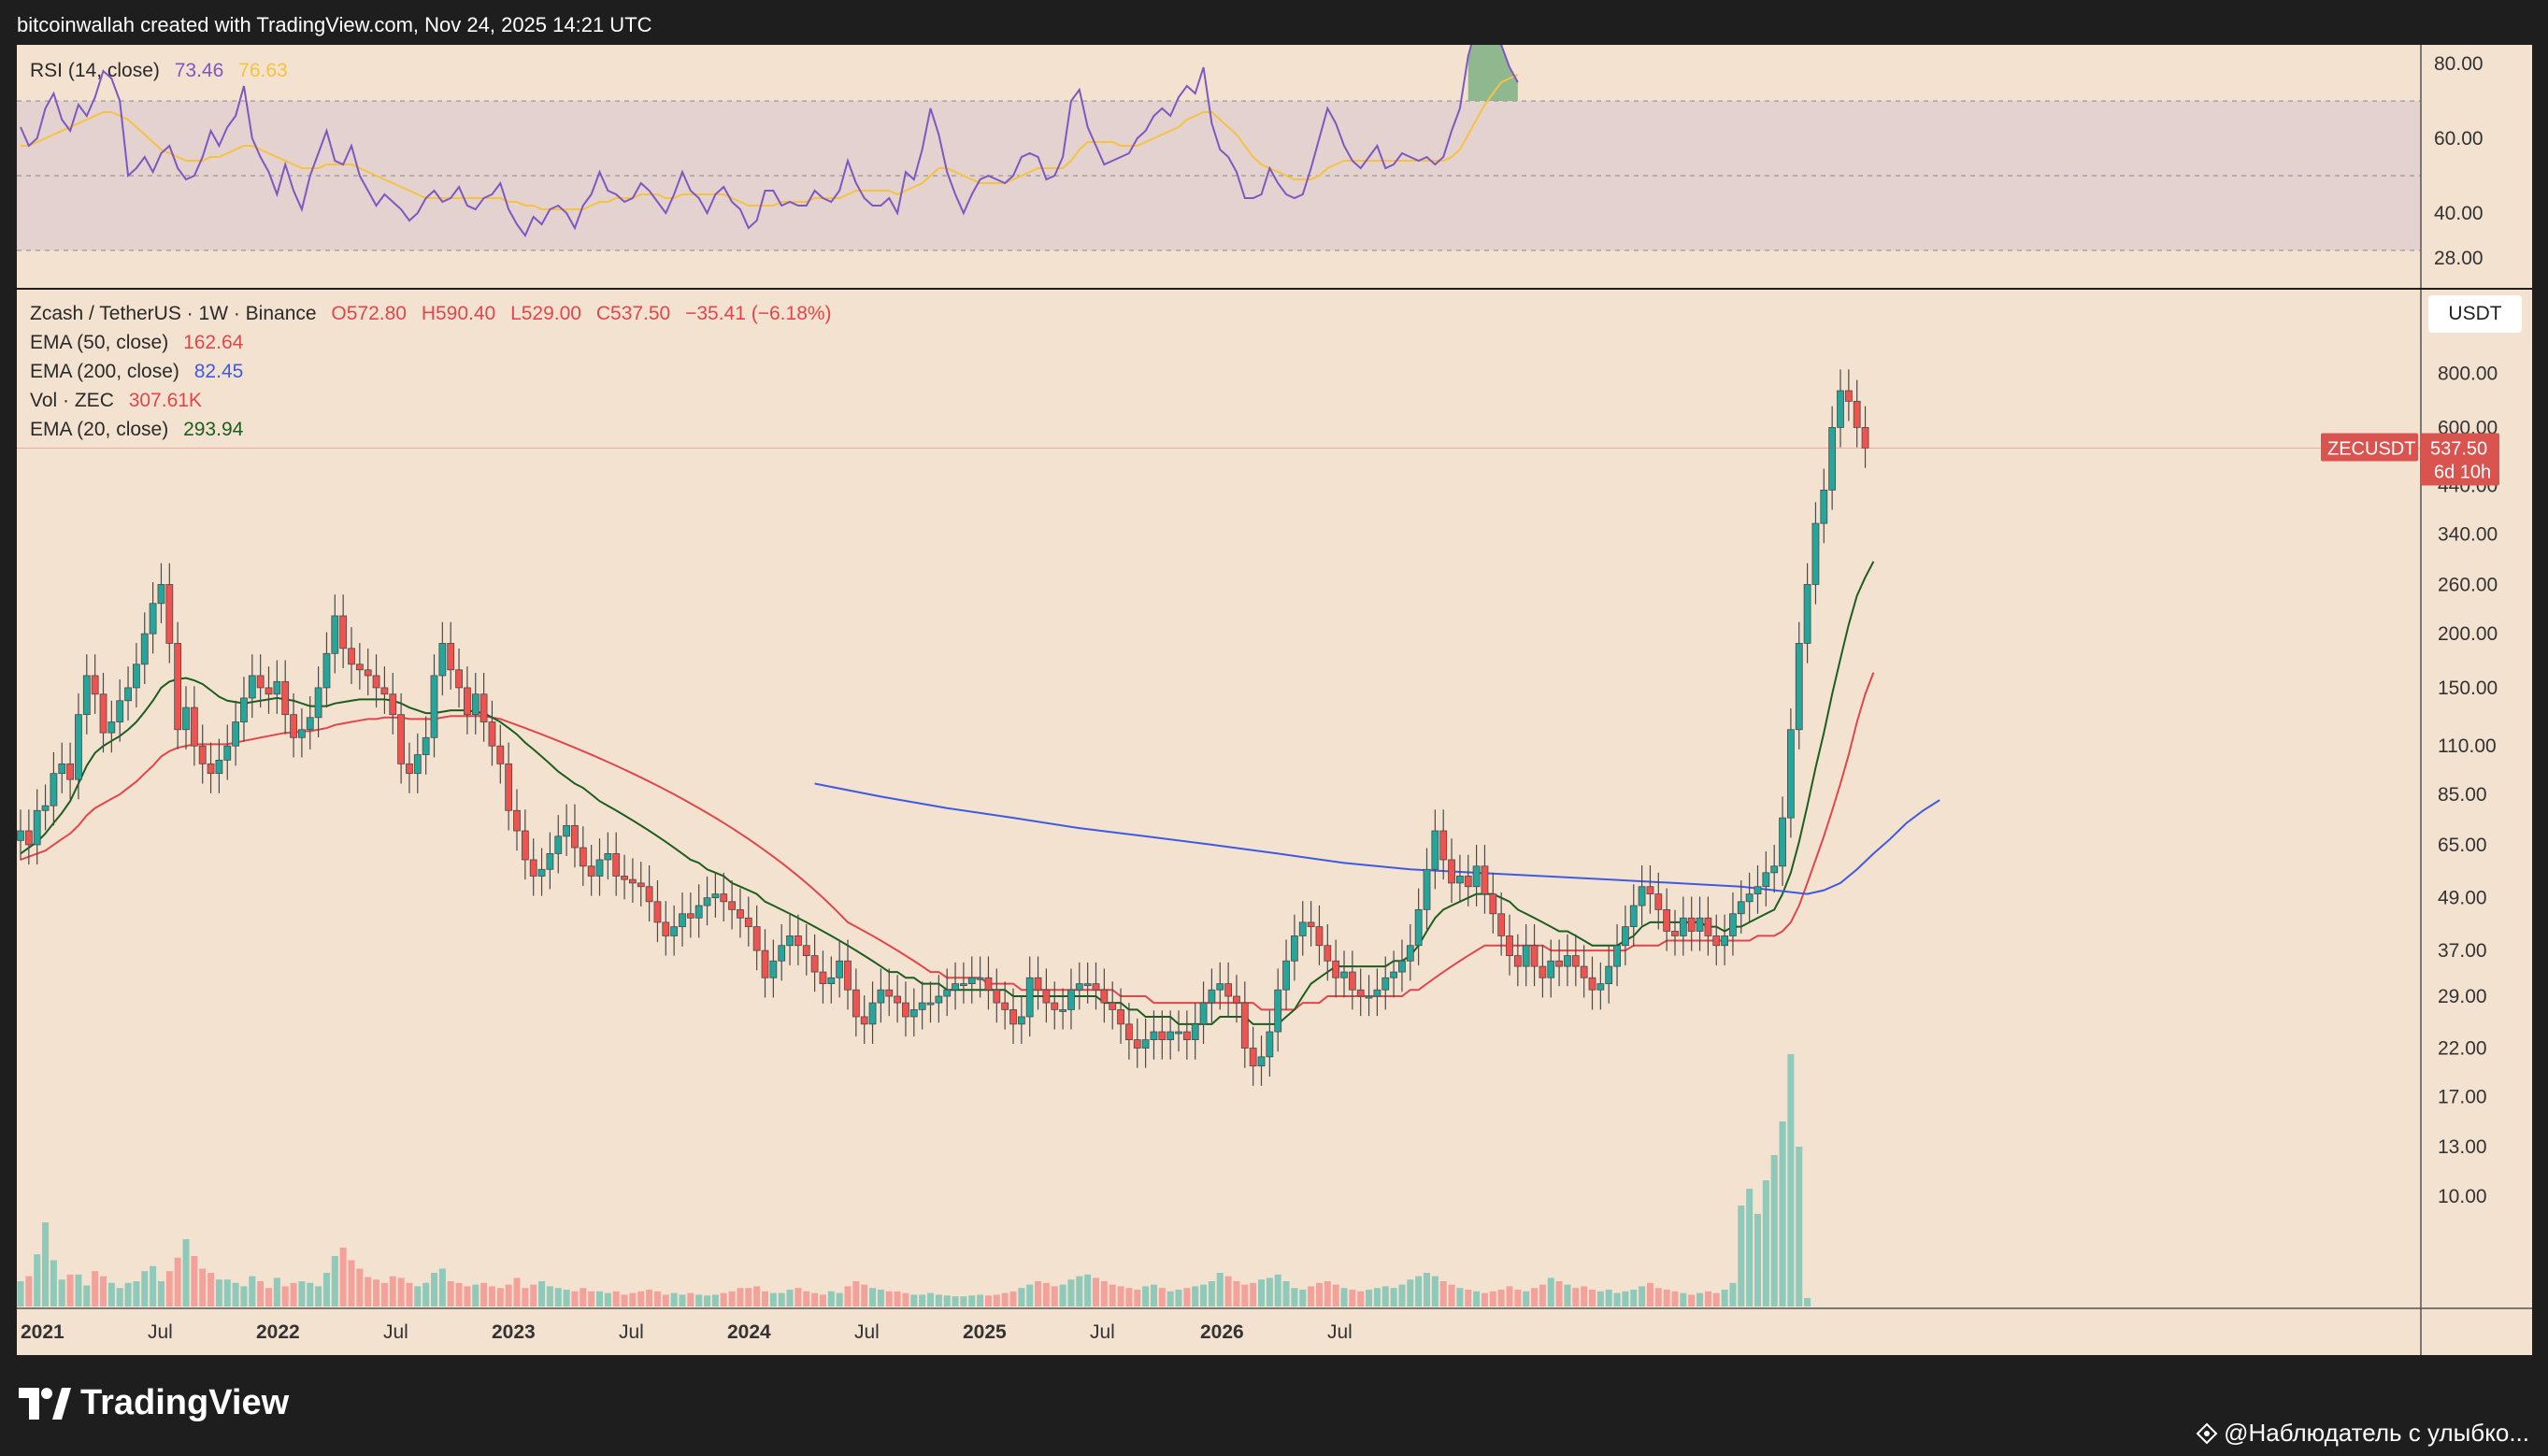 This screenshot has height=1456, width=2548. I want to click on time-tick-label: 2024, so click(749, 1332).